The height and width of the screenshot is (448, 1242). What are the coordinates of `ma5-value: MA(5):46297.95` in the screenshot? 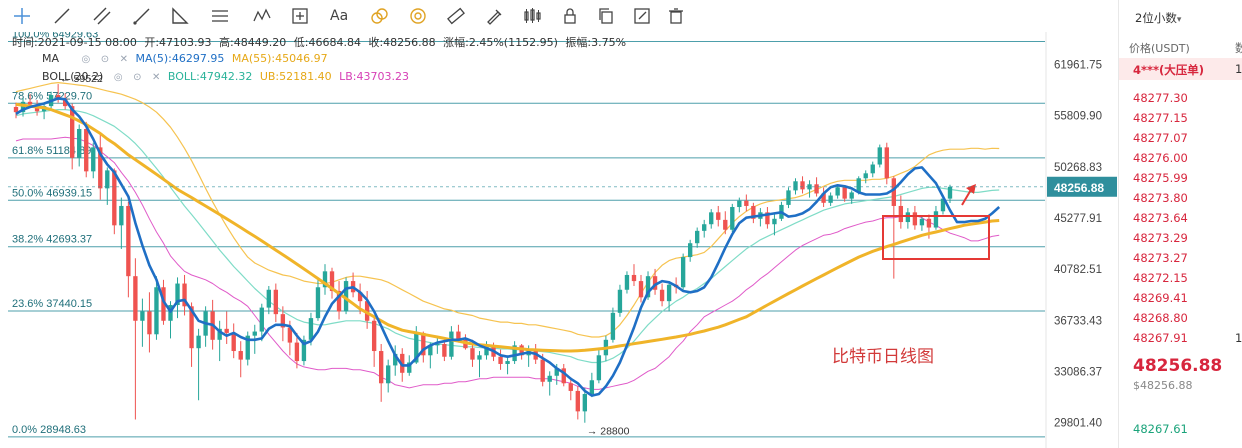 It's located at (180, 58).